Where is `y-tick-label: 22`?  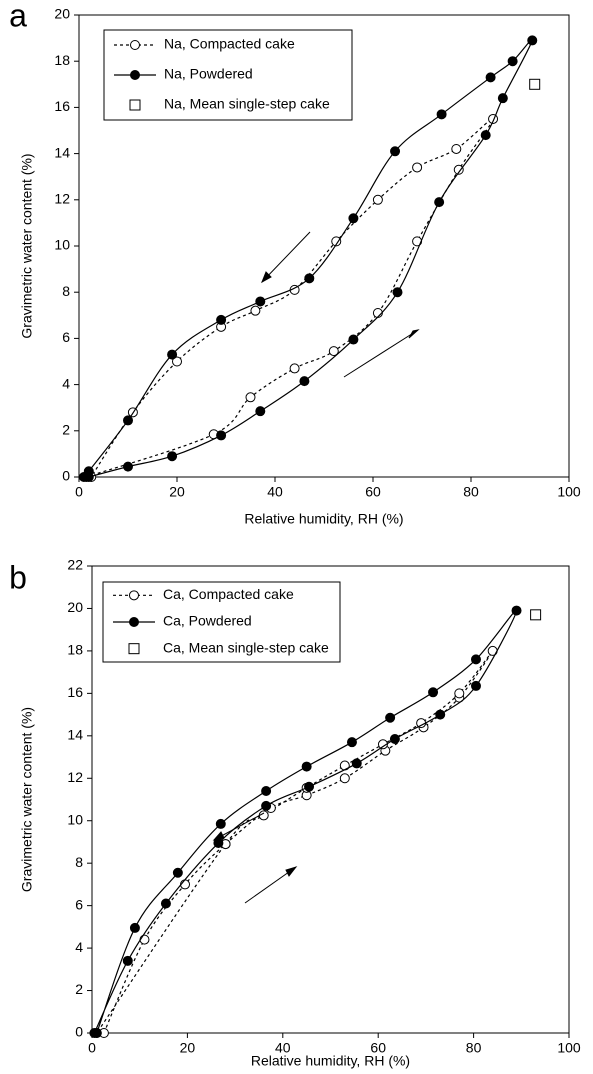 y-tick-label: 22 is located at coordinates (75, 565).